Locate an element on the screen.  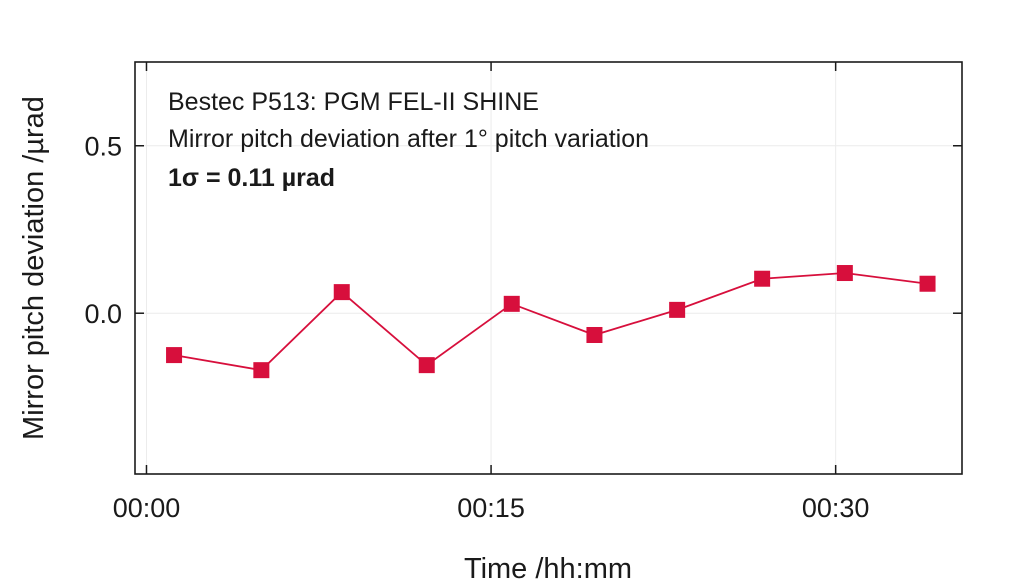
x-axis-title: Time /hh:mm is located at coordinates (548, 569).